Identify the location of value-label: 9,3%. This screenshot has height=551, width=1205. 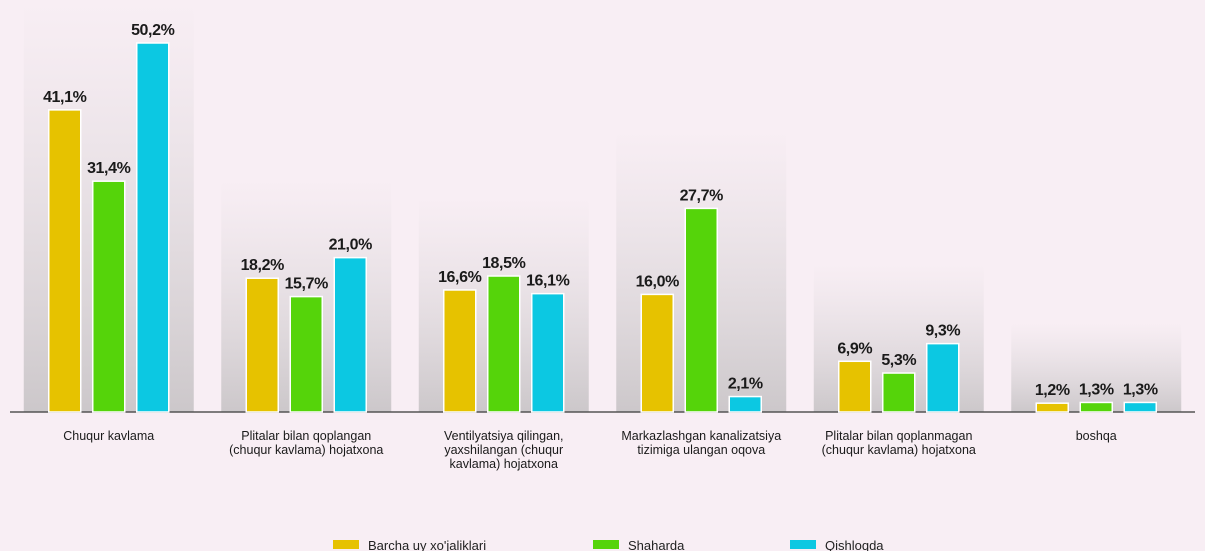
(942, 331).